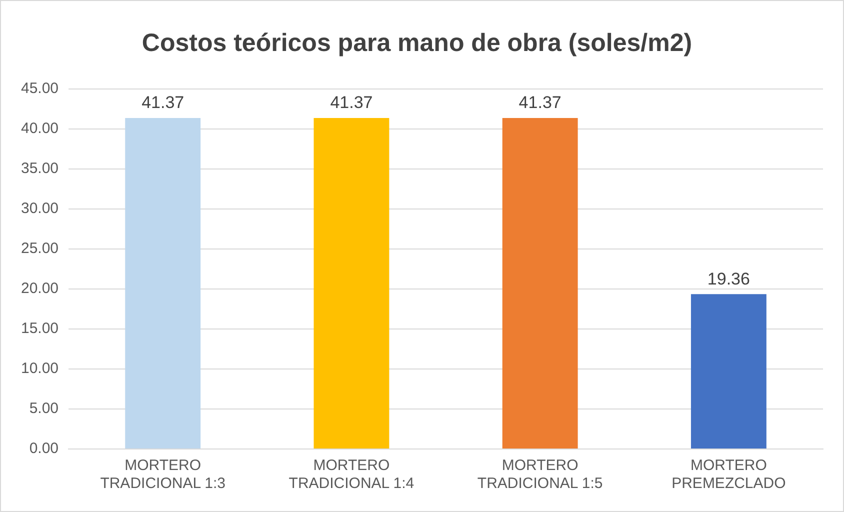 This screenshot has width=844, height=512. What do you see at coordinates (39, 89) in the screenshot?
I see `y-tick-label: 45.00` at bounding box center [39, 89].